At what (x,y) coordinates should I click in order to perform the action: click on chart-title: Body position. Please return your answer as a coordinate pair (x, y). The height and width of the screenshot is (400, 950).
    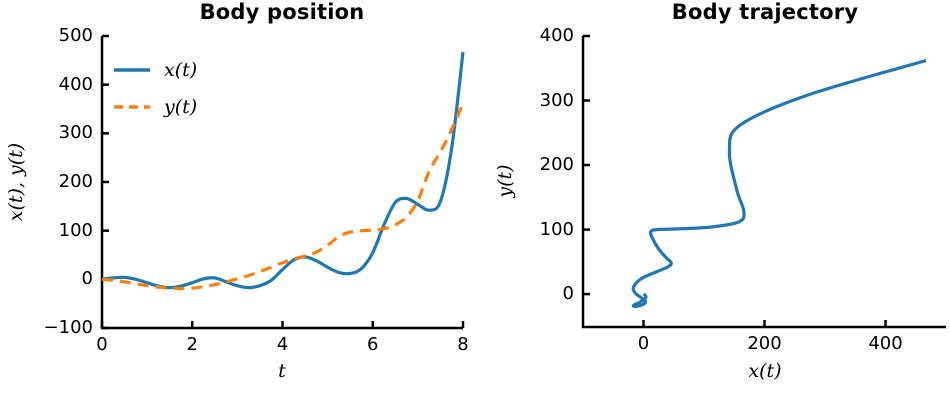
    Looking at the image, I should click on (282, 12).